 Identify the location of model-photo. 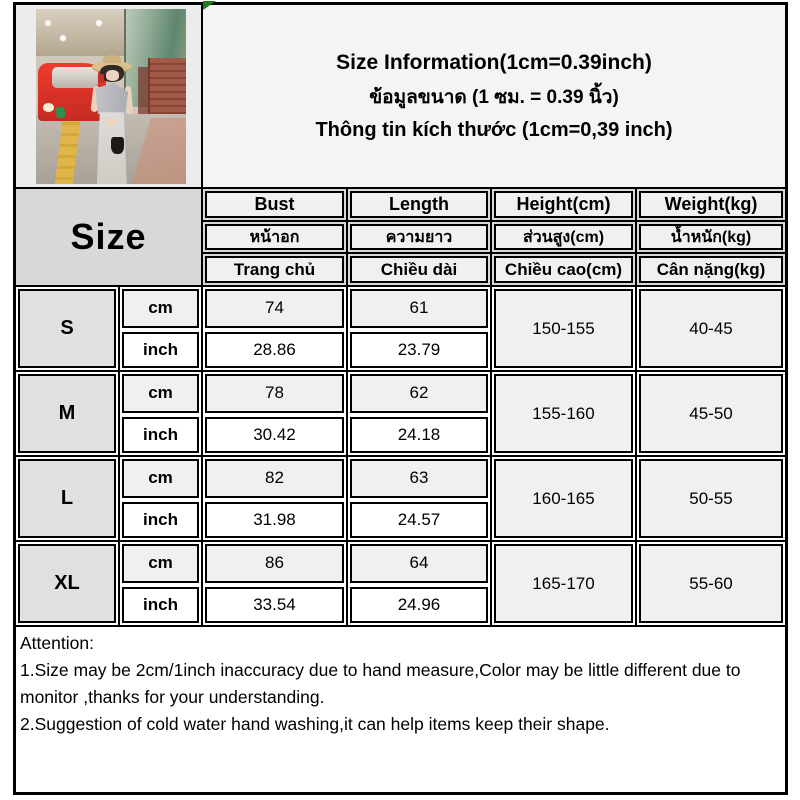
(111, 96).